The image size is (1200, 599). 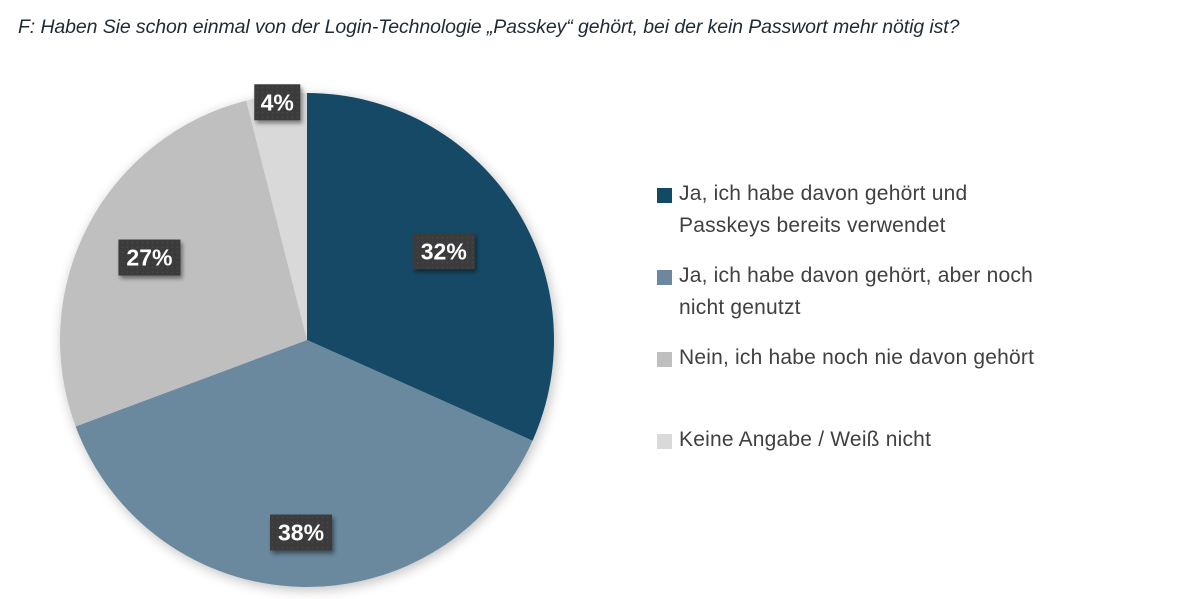 I want to click on legend-item-no-answer: Keine Angabe / Weiß nicht, so click(x=794, y=440).